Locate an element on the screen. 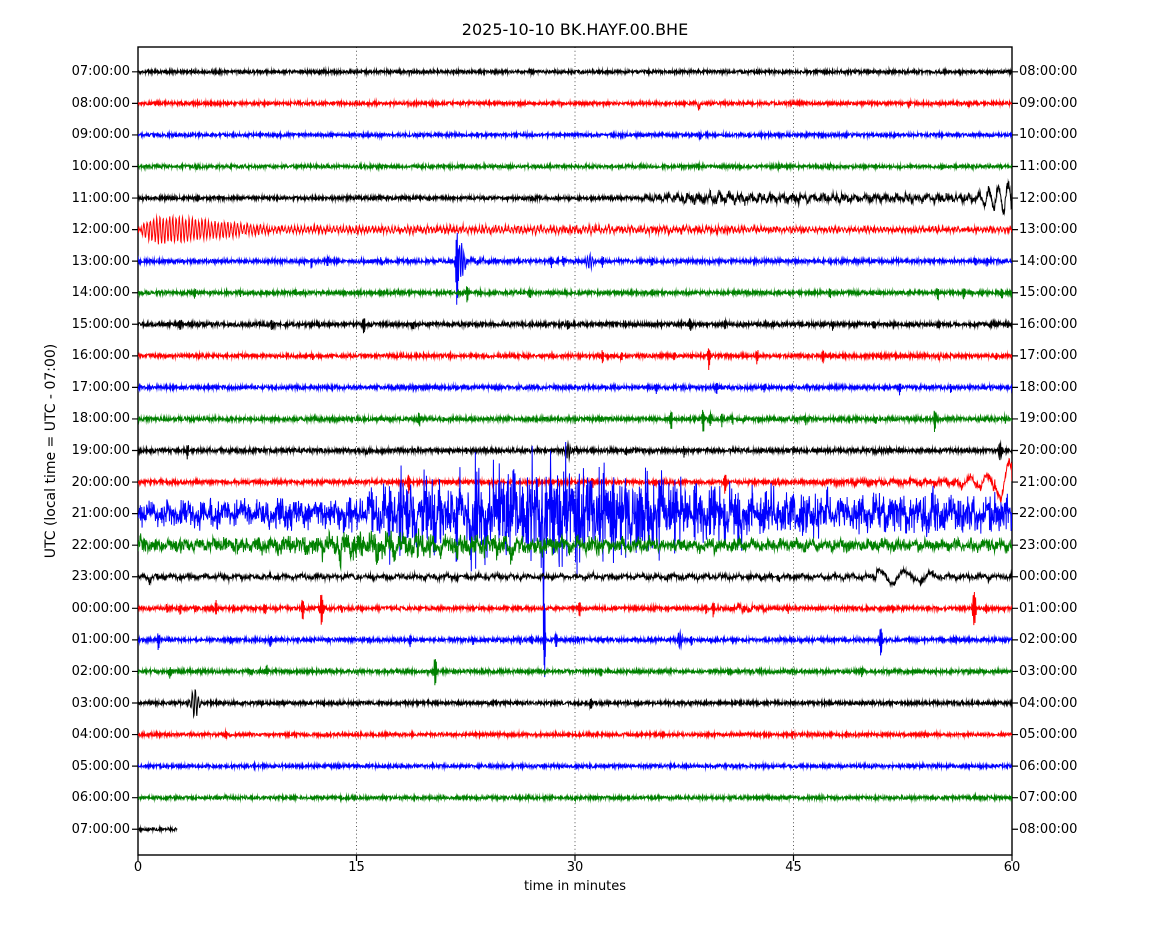 This screenshot has height=950, width=1150. utc-tick-label: 02:00:00 is located at coordinates (100, 671).